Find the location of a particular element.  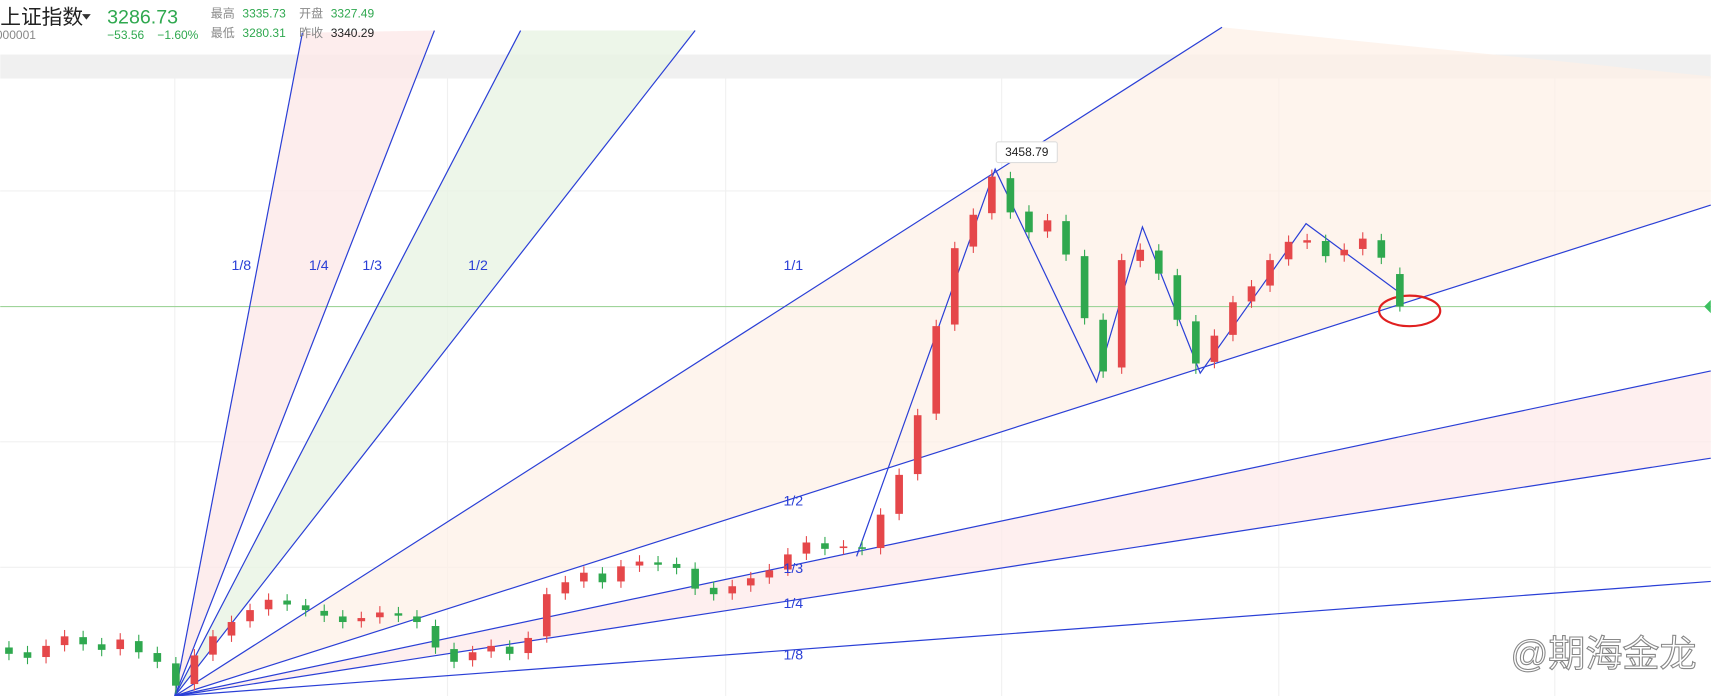

price: 3286.73 is located at coordinates (142, 18).